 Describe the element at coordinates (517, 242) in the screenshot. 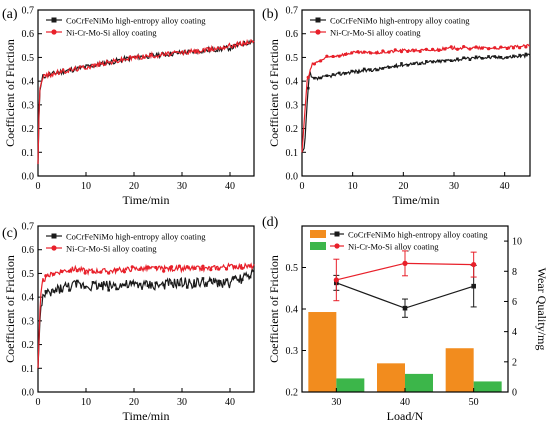

I see `y2-tick-label: 10` at that location.